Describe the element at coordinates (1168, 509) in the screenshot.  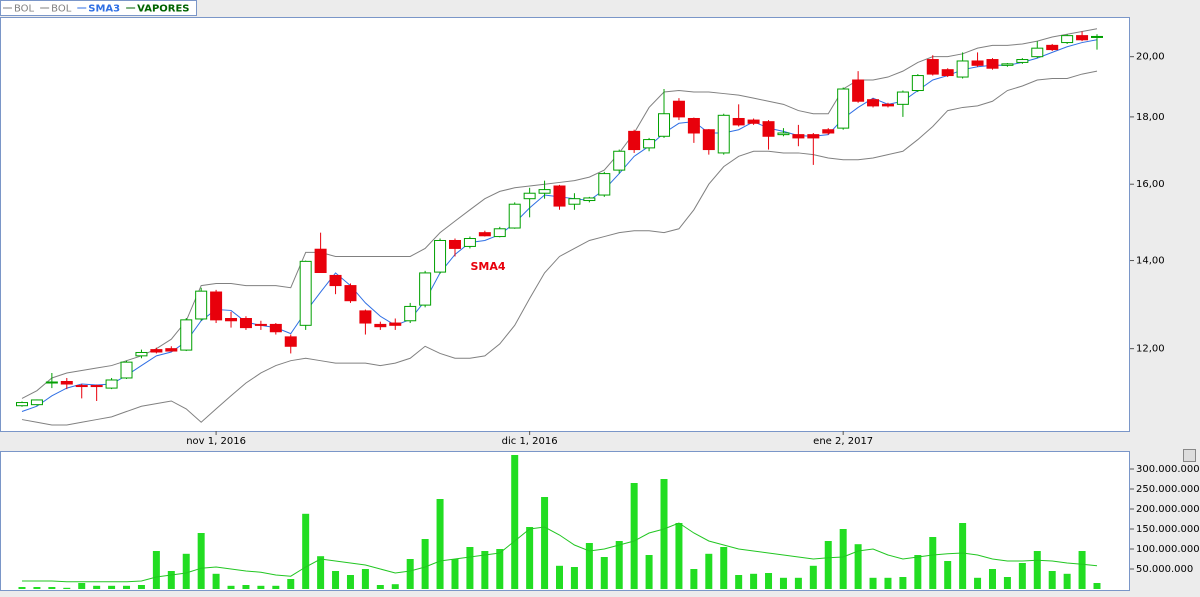
I see `y-tick-label: 200.000.000` at that location.